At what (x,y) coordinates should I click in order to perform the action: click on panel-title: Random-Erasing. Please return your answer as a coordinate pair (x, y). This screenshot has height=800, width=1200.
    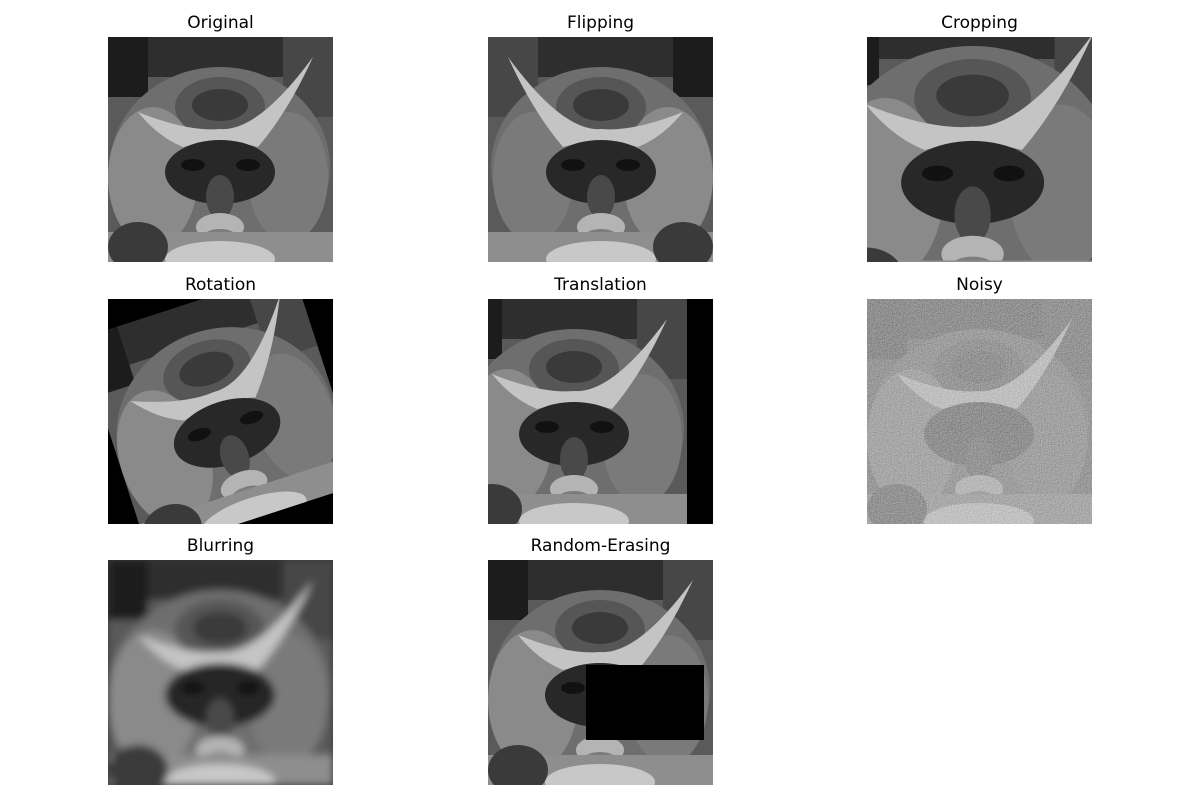
    Looking at the image, I should click on (600, 546).